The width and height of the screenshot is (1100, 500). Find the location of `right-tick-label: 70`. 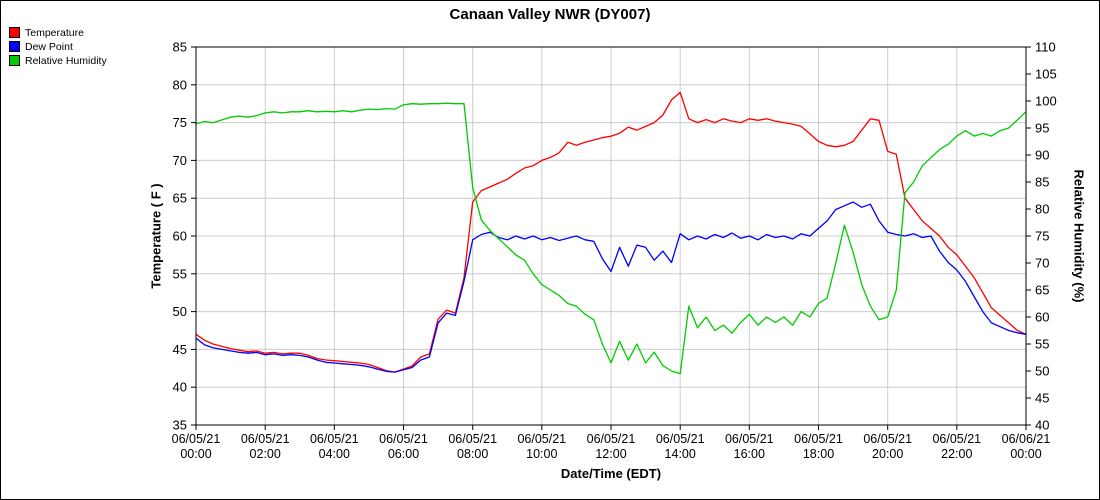

right-tick-label: 70 is located at coordinates (1042, 263).